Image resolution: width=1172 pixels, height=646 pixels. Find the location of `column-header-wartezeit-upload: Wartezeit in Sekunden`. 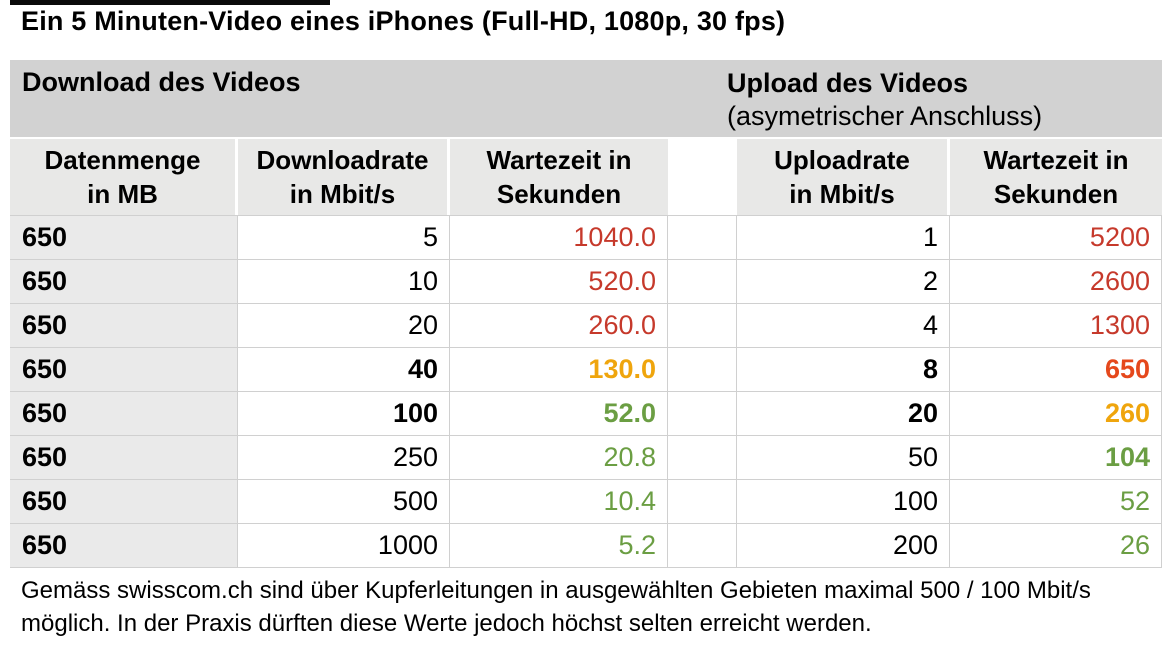

column-header-wartezeit-upload: Wartezeit in Sekunden is located at coordinates (1056, 177).